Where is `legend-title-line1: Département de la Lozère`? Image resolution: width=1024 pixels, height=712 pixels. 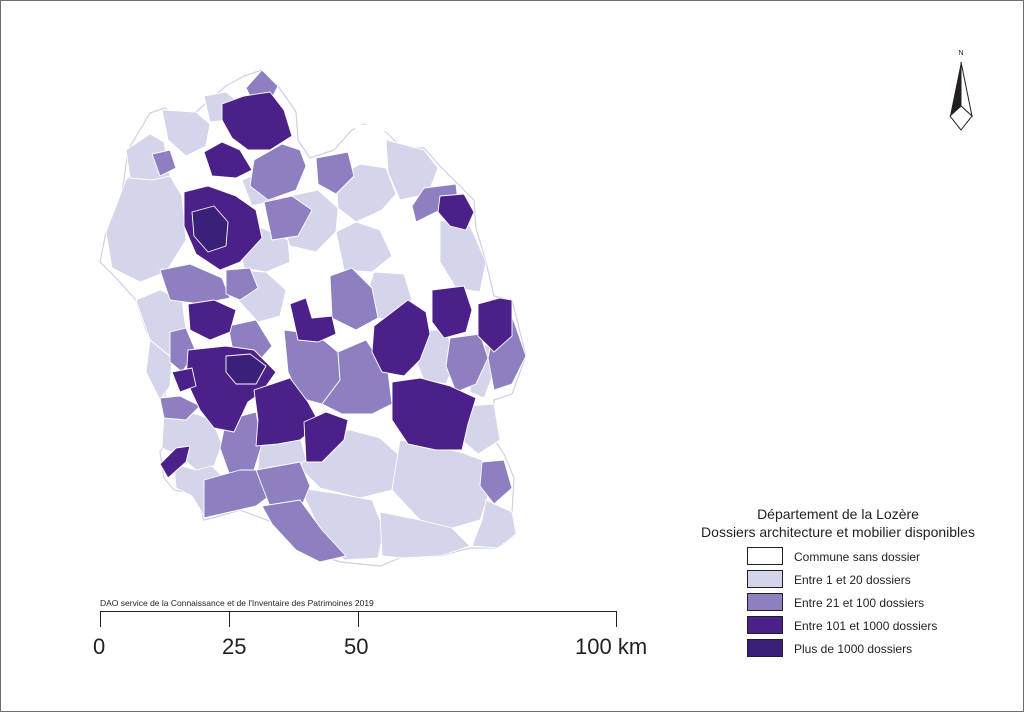
legend-title-line1: Département de la Lozère is located at coordinates (838, 514).